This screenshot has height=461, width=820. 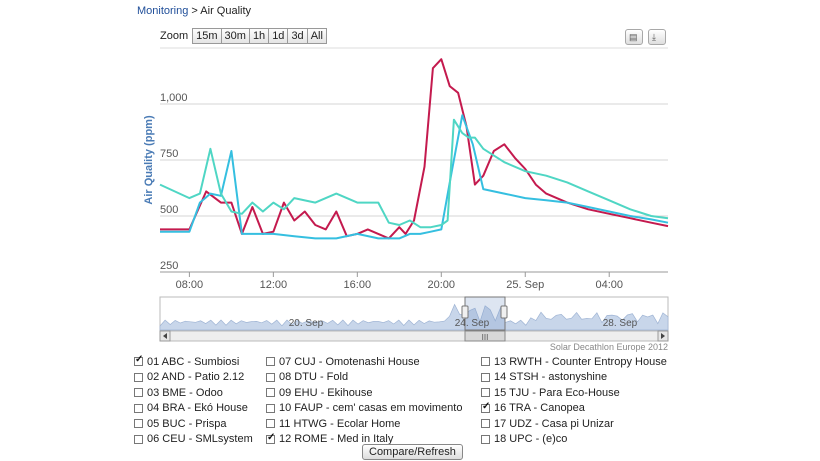 I want to click on team-checkbox-label: 15 TJU - Para Eco-House, so click(x=557, y=392).